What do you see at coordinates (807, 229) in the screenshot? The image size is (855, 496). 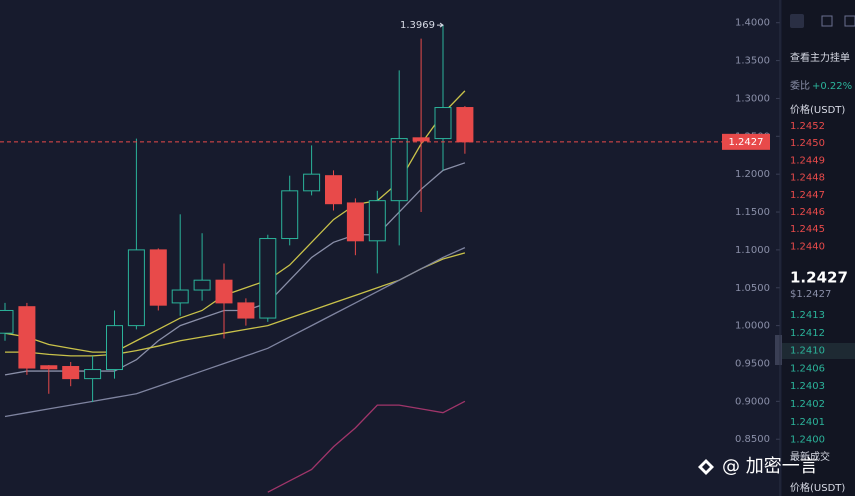 I see `ask-price: 1.2445` at bounding box center [807, 229].